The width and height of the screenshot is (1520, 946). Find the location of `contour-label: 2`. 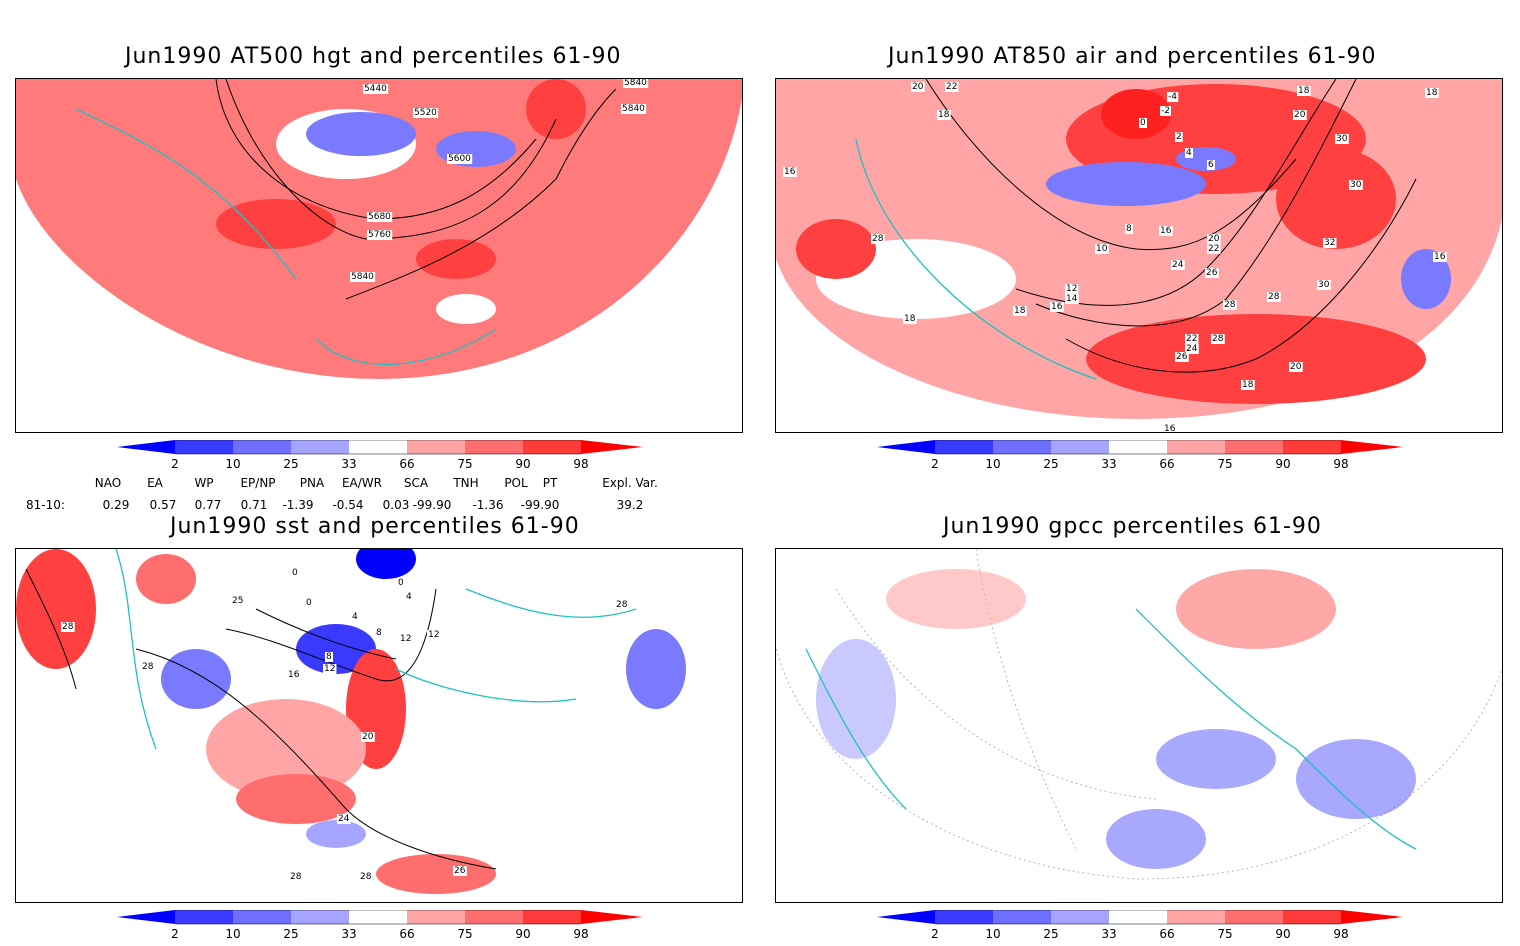

contour-label: 2 is located at coordinates (1179, 137).